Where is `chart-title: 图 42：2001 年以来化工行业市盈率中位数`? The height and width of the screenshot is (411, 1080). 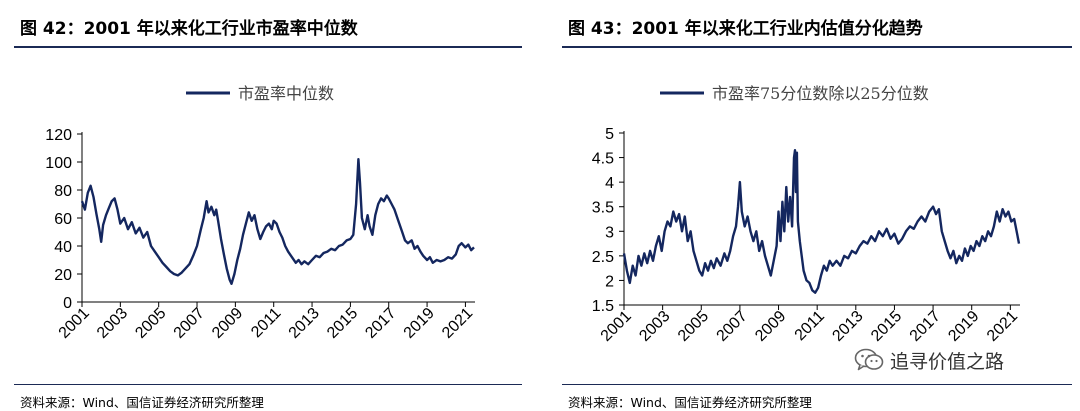
chart-title: 图 42：2001 年以来化工行业市盈率中位数 is located at coordinates (189, 29).